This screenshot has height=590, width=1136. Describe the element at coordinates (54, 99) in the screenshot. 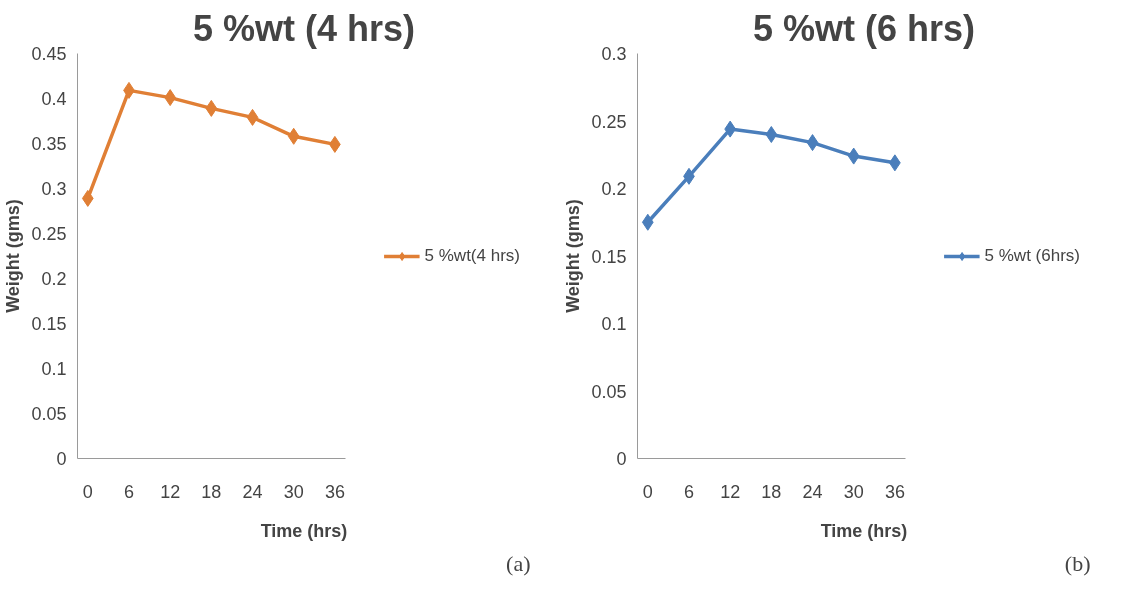

I see `y-tick-label: 0.4` at that location.